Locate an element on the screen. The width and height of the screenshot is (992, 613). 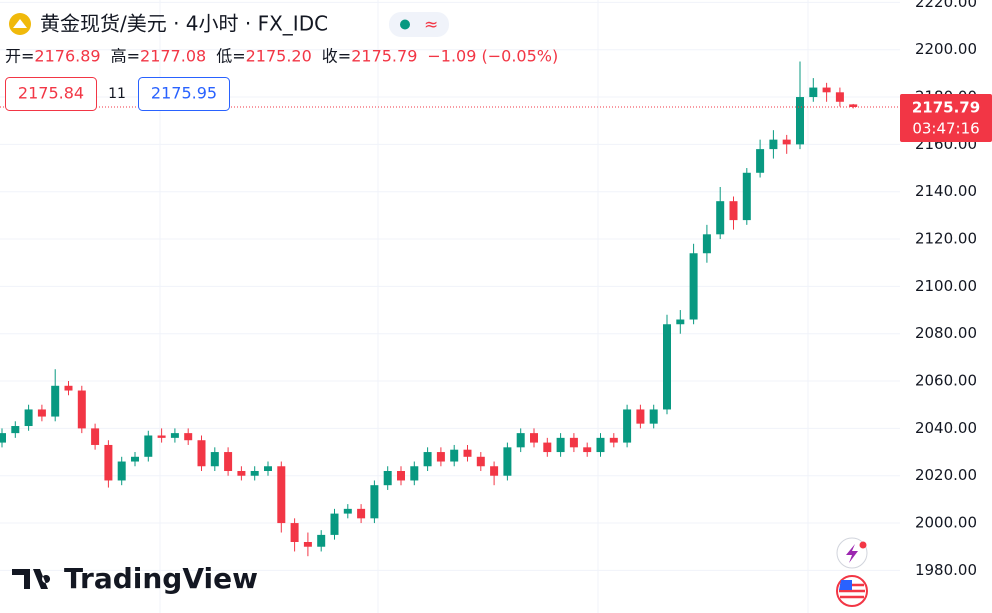
ohlc-value: 2177.08 is located at coordinates (173, 56).